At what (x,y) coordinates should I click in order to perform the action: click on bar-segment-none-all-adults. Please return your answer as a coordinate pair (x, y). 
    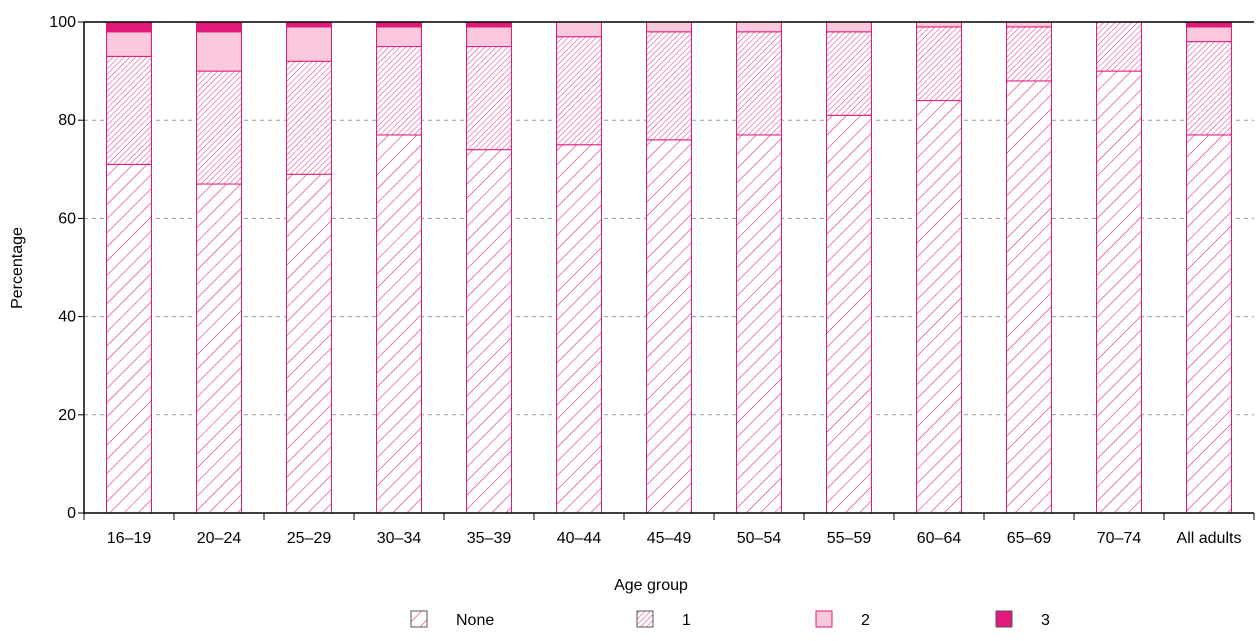
    Looking at the image, I should click on (1209, 324).